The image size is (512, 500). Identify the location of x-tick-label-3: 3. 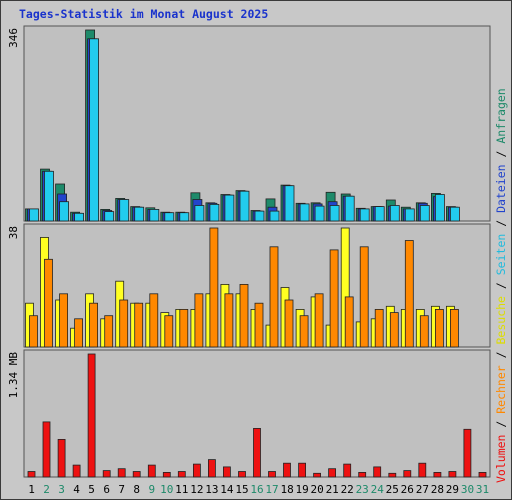
(61, 489).